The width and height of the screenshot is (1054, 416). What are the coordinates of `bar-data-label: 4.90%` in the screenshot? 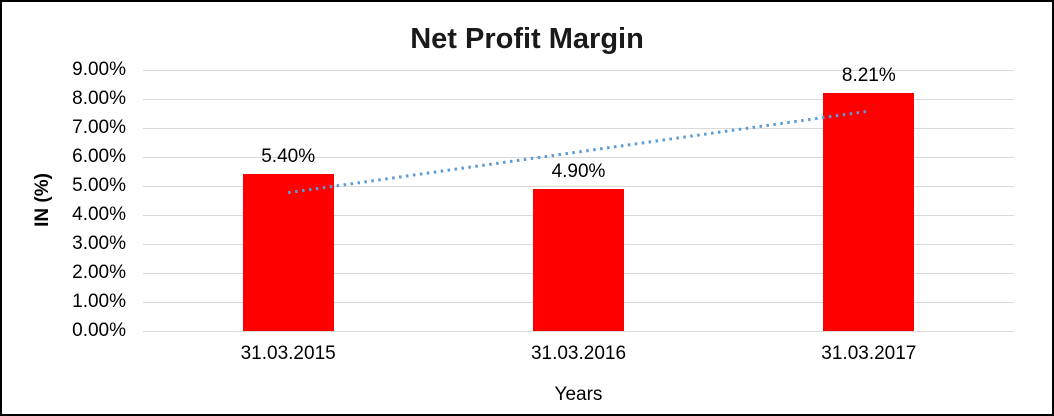 It's located at (578, 171).